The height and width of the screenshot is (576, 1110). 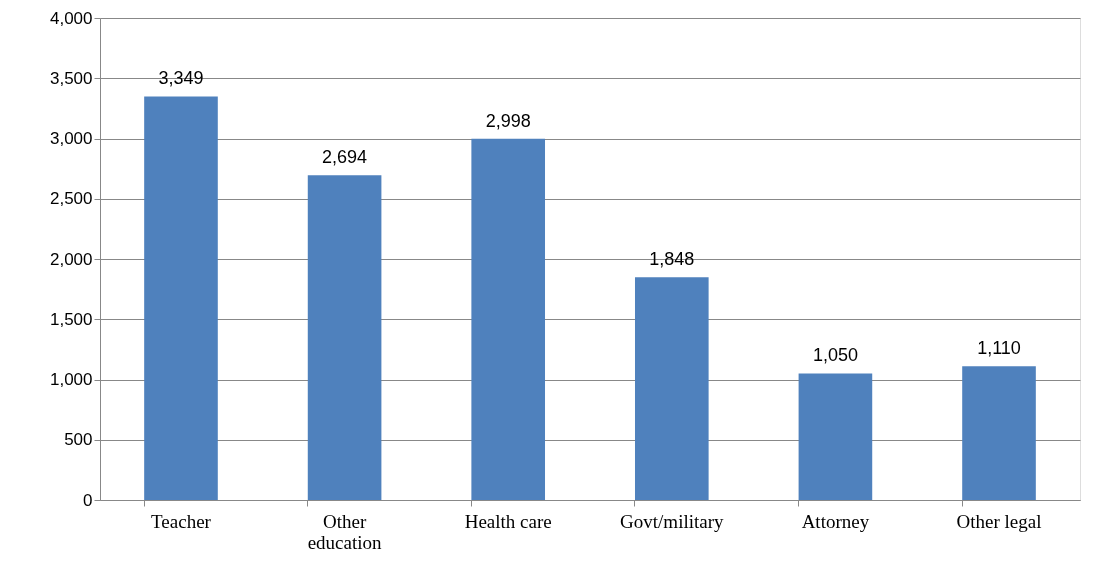 I want to click on y-tick-label: 1,500, so click(x=71, y=319).